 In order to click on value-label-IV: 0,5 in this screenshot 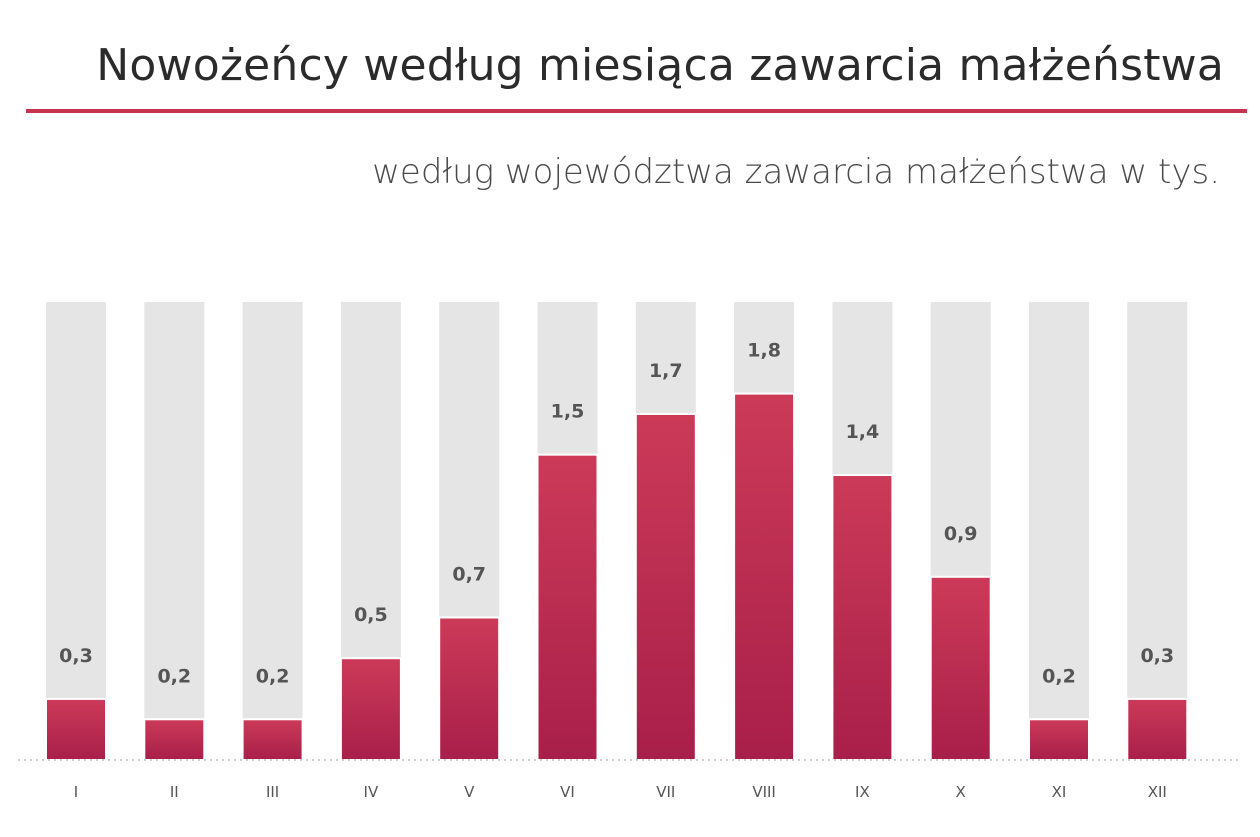, I will do `click(371, 615)`.